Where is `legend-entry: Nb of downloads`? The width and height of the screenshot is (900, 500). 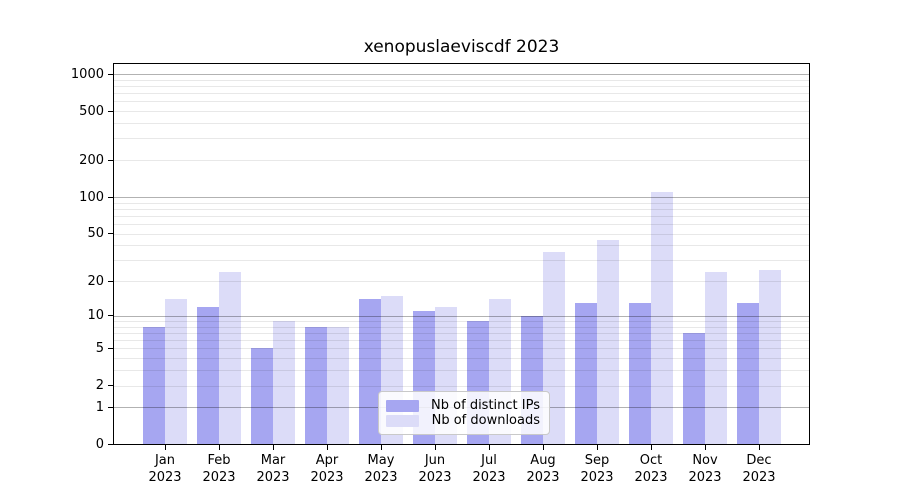
legend-entry: Nb of downloads is located at coordinates (463, 420).